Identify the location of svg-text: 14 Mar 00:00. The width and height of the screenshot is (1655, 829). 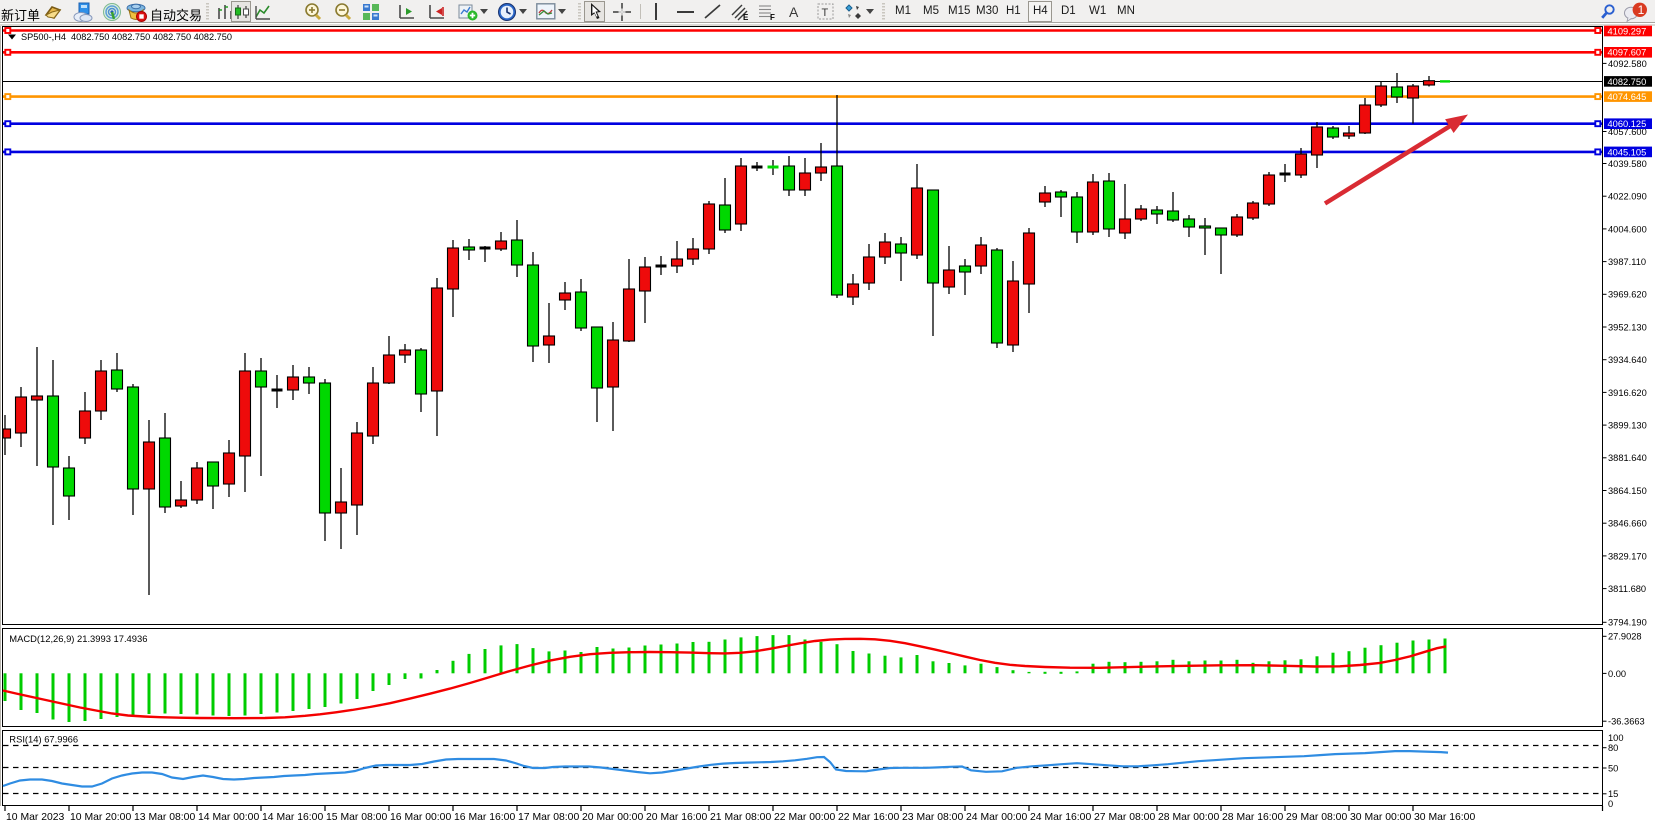
(228, 817).